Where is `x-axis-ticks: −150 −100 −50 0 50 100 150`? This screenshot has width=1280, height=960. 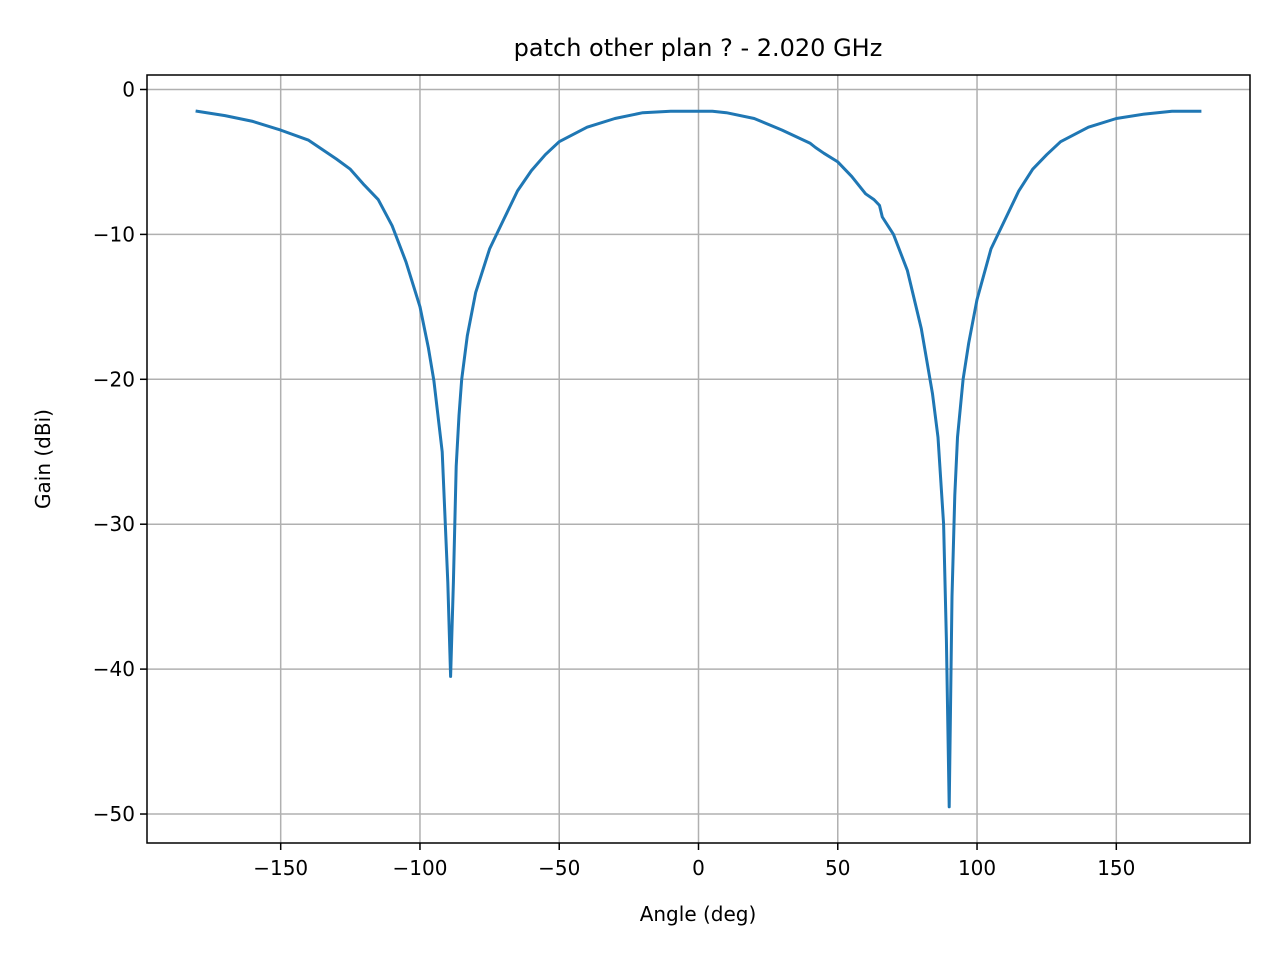 x-axis-ticks: −150 −100 −50 0 50 100 150 is located at coordinates (694, 861).